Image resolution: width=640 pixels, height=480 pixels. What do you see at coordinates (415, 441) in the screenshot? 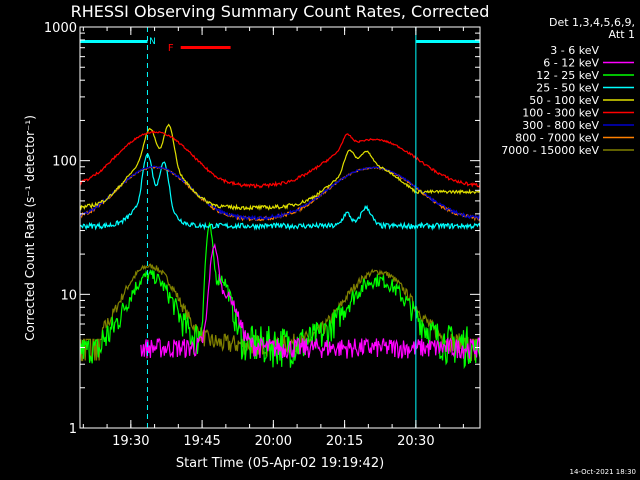
I see `x-tick-label: 20:30` at bounding box center [415, 441].